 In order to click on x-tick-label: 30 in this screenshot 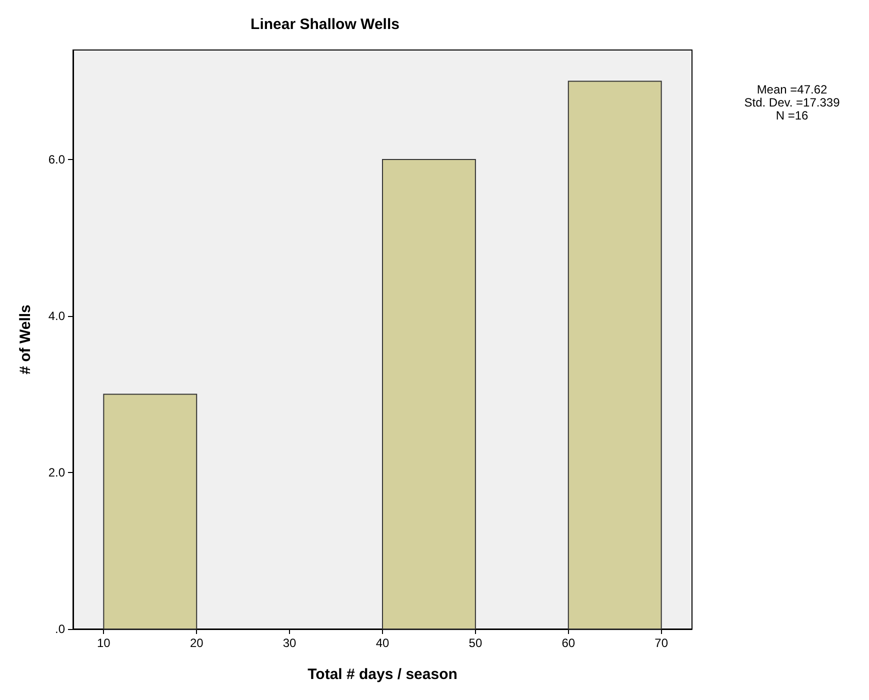, I will do `click(289, 643)`.